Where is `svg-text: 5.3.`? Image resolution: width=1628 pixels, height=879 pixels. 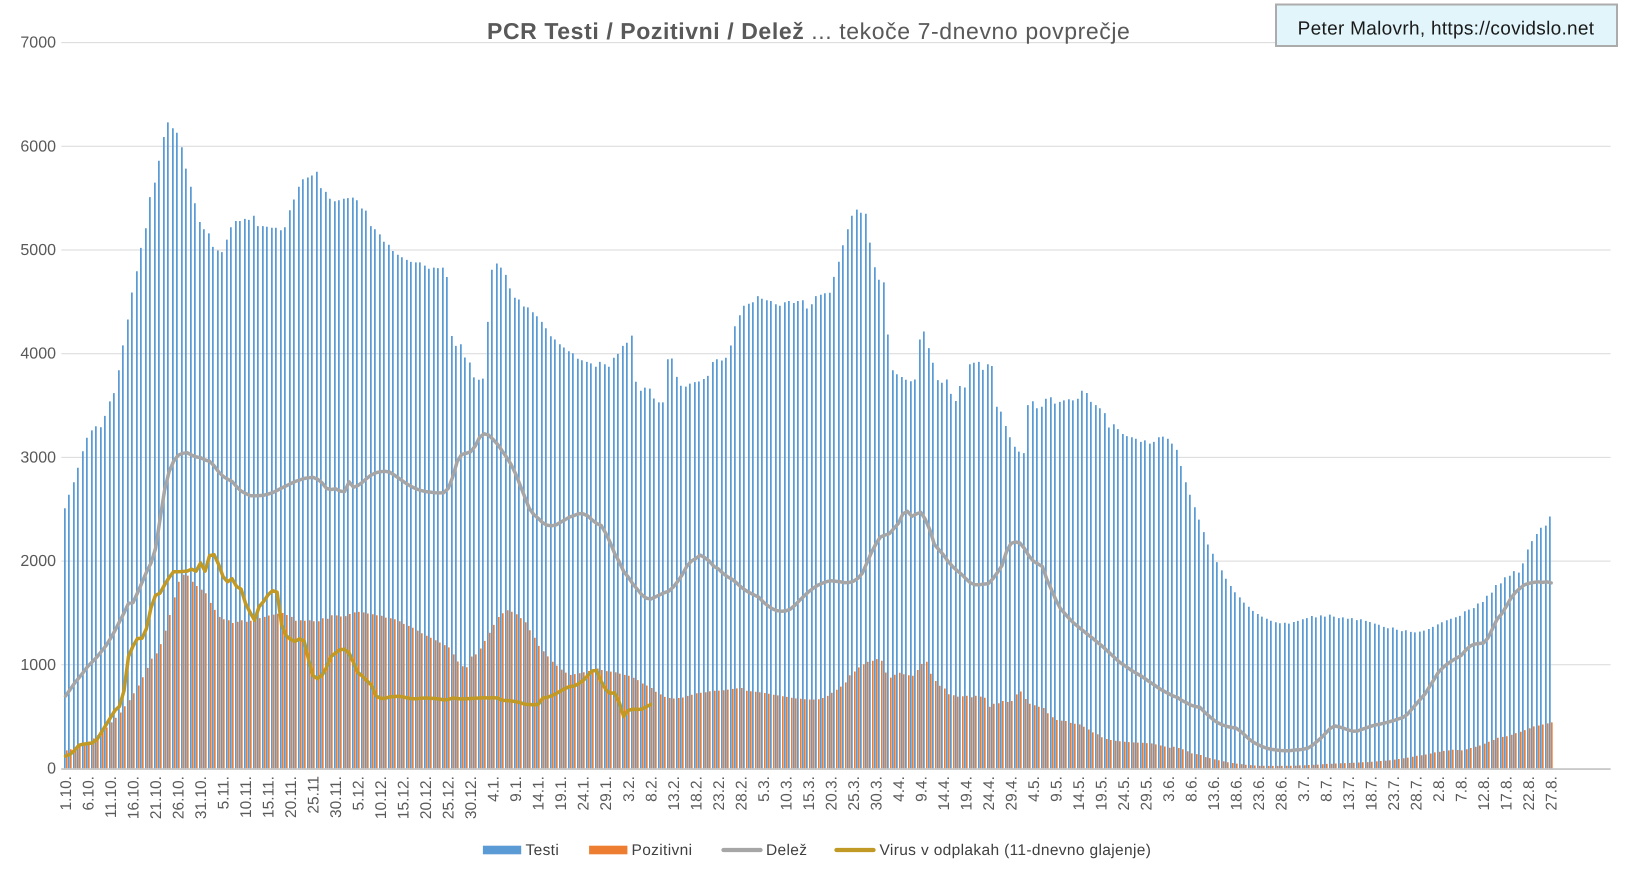 svg-text: 5.3. is located at coordinates (764, 789).